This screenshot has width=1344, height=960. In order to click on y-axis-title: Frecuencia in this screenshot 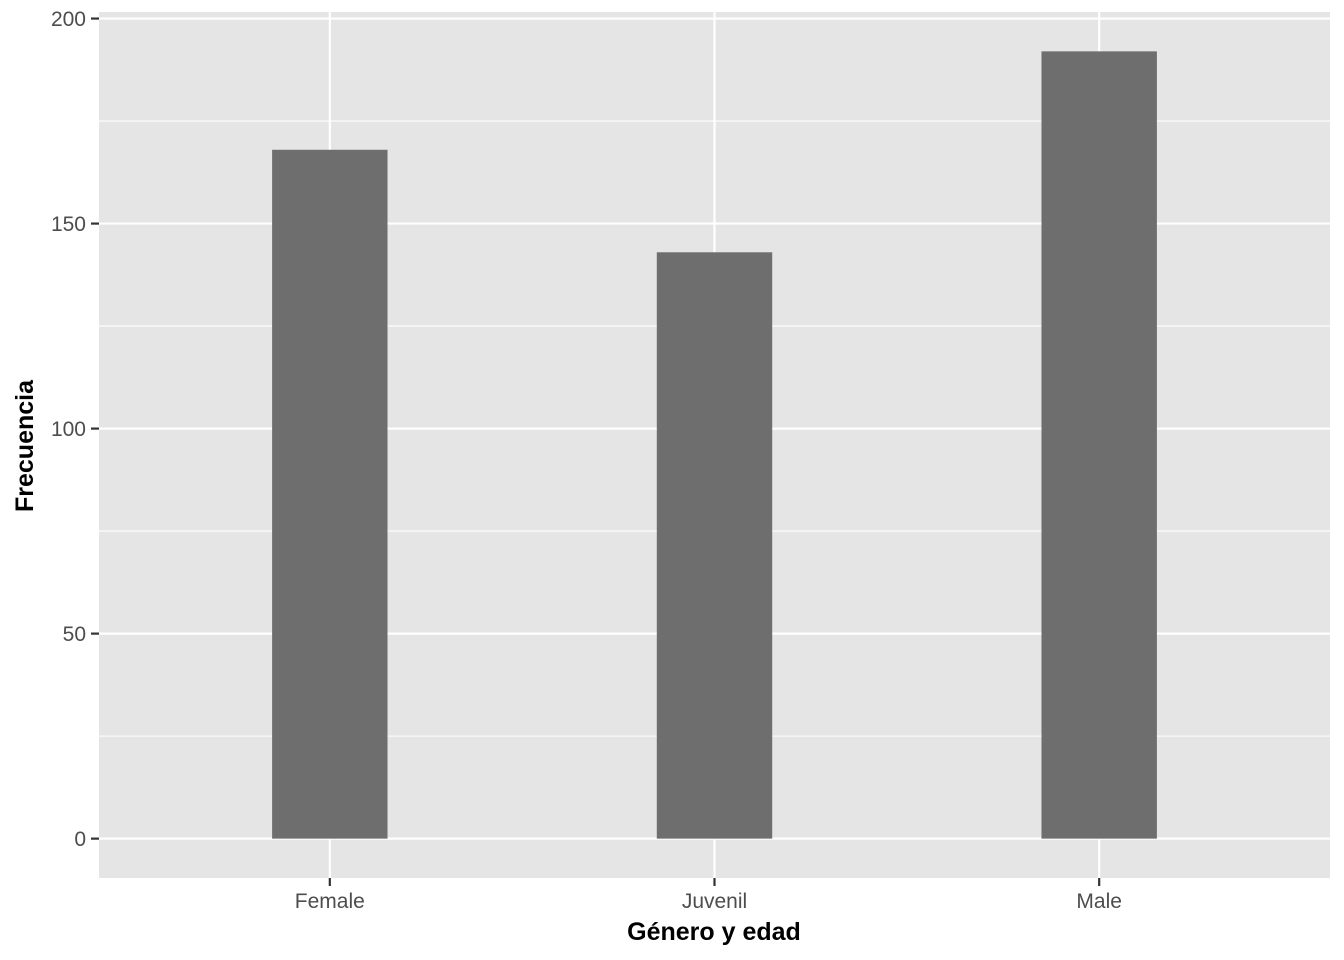, I will do `click(25, 445)`.